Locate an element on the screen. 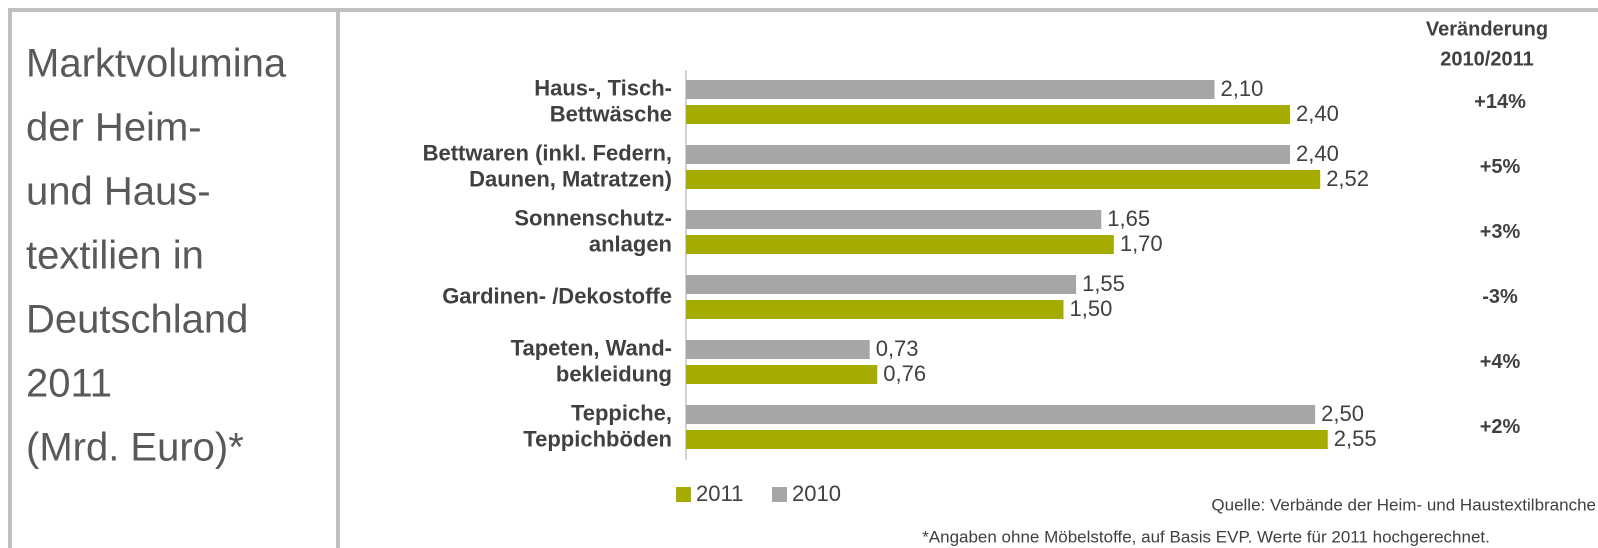 Image resolution: width=1598 pixels, height=548 pixels. change-label: +5% is located at coordinates (1500, 167).